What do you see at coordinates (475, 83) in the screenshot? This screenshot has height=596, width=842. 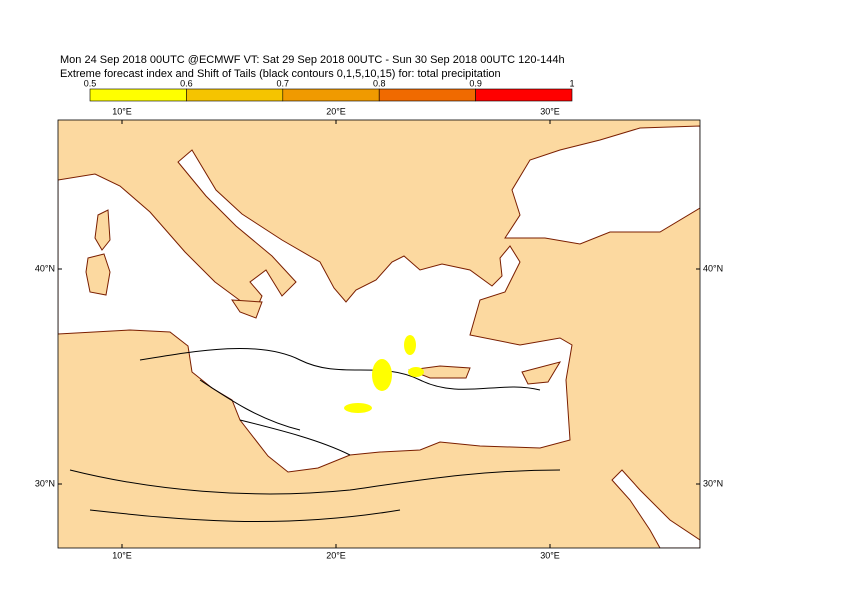 I see `colorbar-label: 0.9` at bounding box center [475, 83].